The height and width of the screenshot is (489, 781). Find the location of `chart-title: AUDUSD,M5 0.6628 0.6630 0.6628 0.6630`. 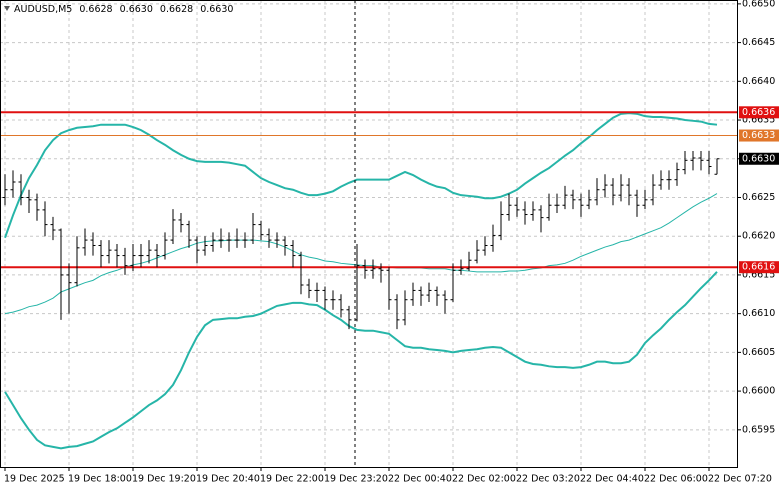

chart-title: AUDUSD,M5 0.6628 0.6630 0.6628 0.6630 is located at coordinates (123, 9).